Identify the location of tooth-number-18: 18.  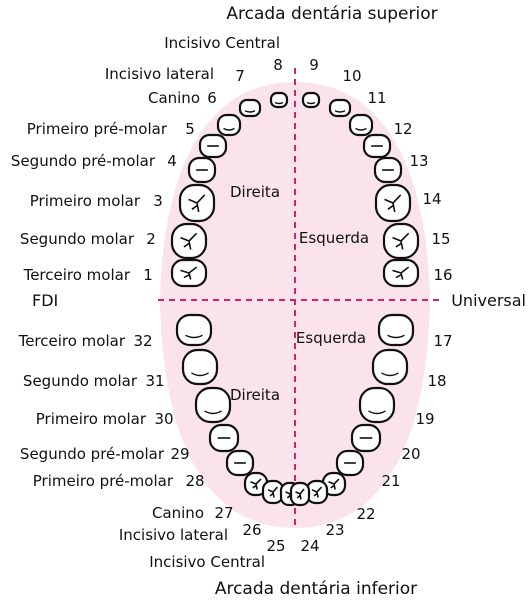
(436, 381).